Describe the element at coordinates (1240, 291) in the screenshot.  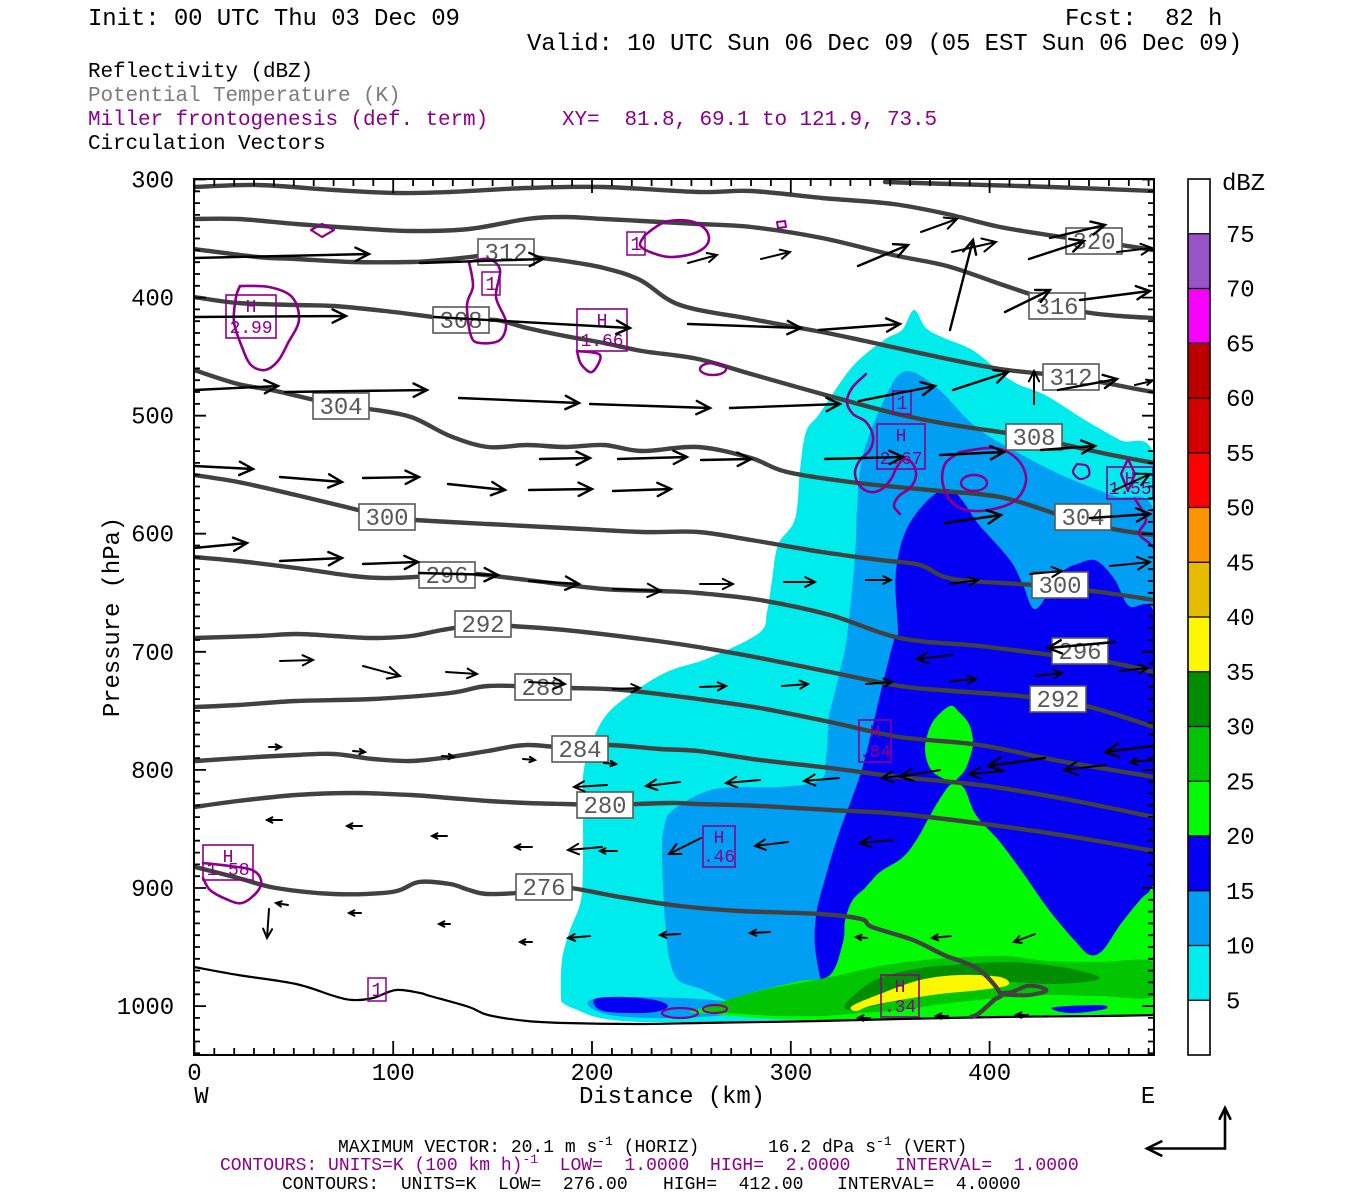
I see `svg-text: 70` at that location.